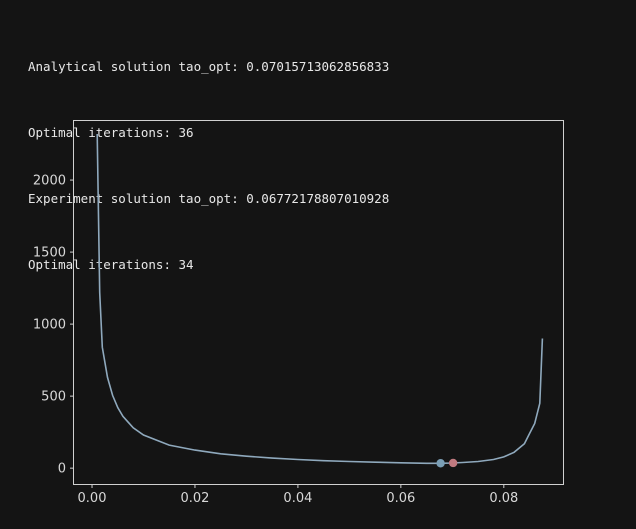 The height and width of the screenshot is (529, 636). I want to click on analytical-point, so click(453, 463).